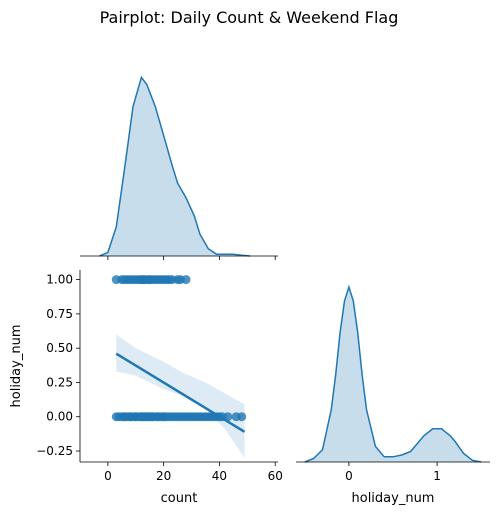  I want to click on scatter-points, so click(179, 348).